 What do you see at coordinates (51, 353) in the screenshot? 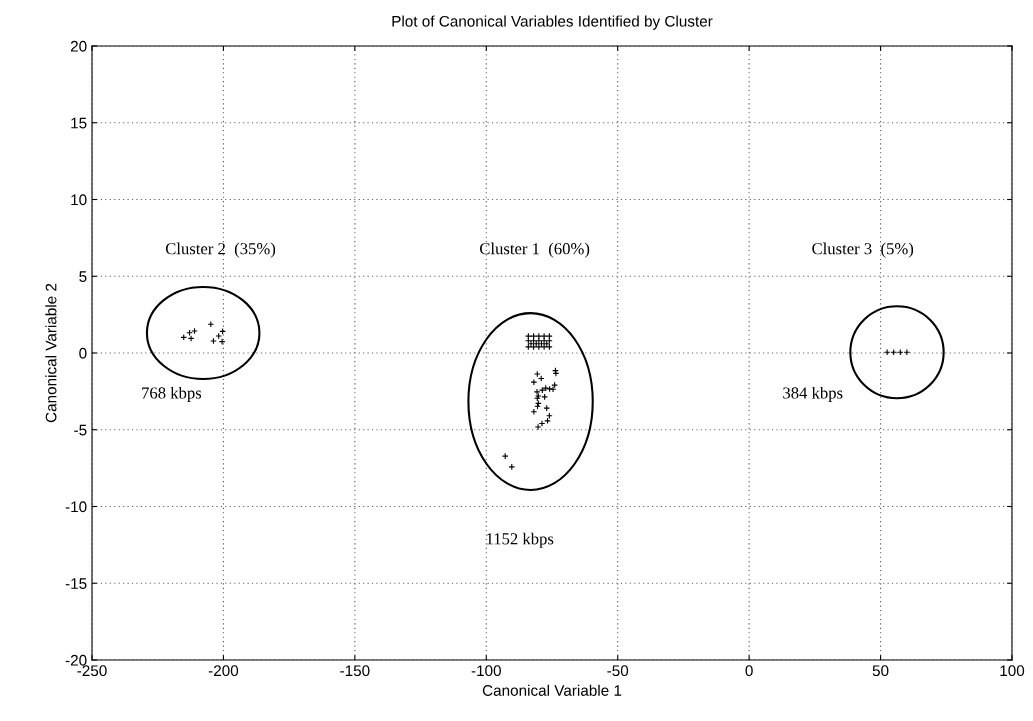
I see `y-axis-title: Canonical Variable 2` at bounding box center [51, 353].